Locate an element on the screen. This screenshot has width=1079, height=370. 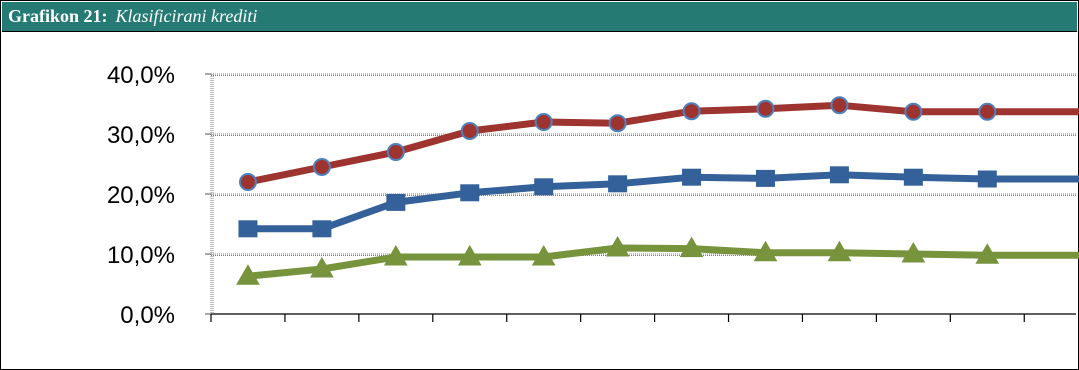
y-tick-label: 0,0% is located at coordinates (147, 315).